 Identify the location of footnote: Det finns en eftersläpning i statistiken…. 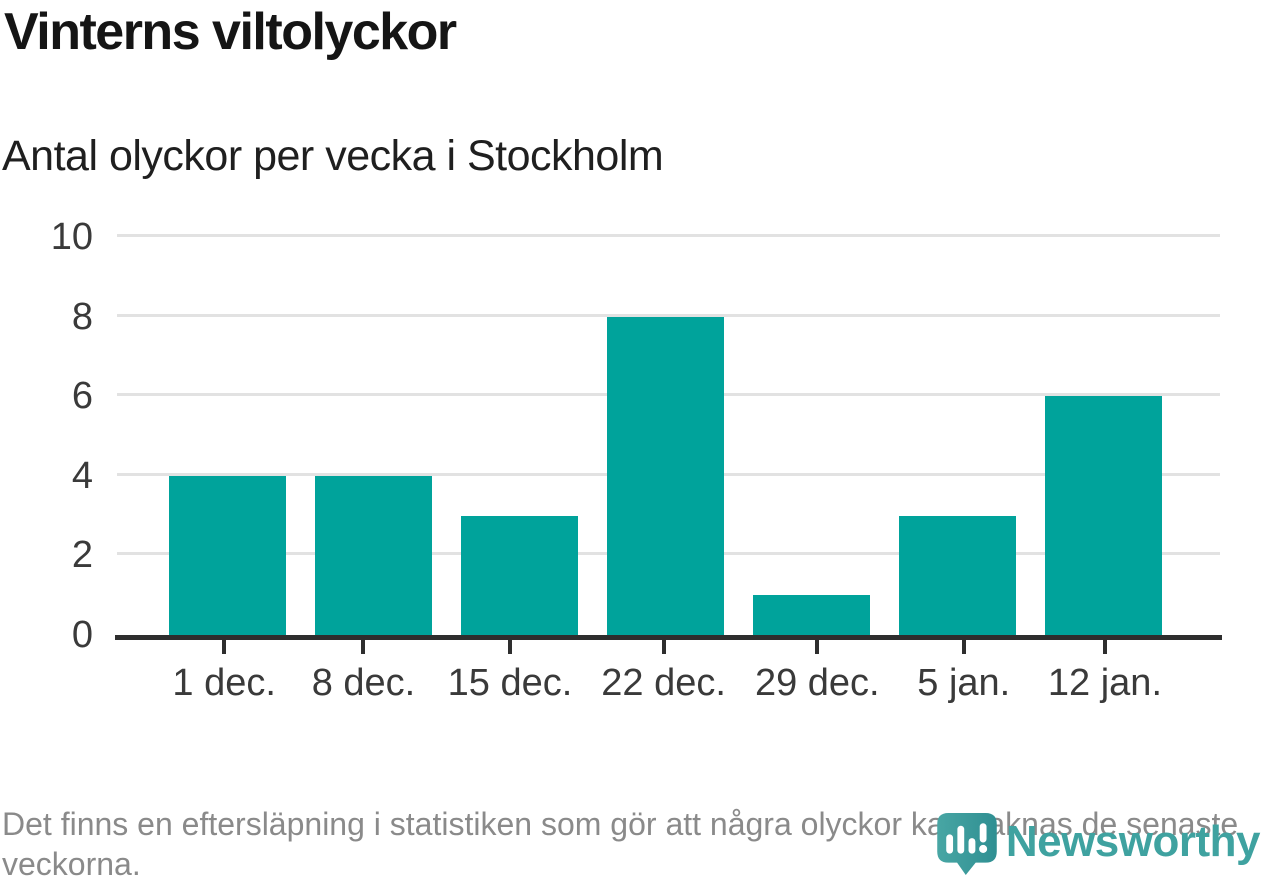
(620, 844).